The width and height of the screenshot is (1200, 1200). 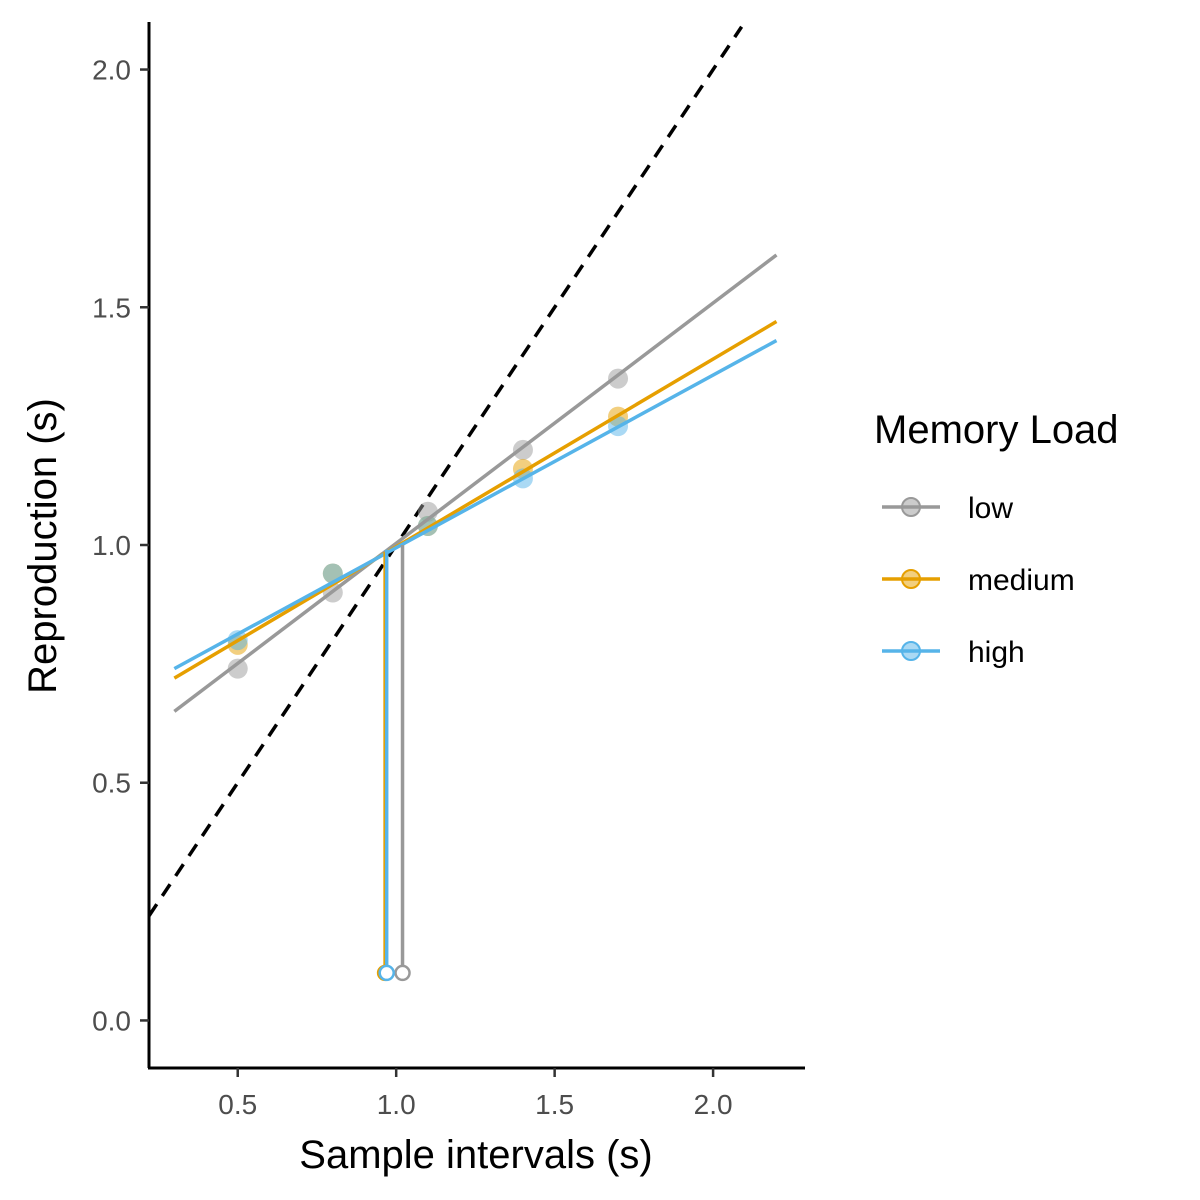 I want to click on legend-title: Memory Load, so click(x=996, y=430).